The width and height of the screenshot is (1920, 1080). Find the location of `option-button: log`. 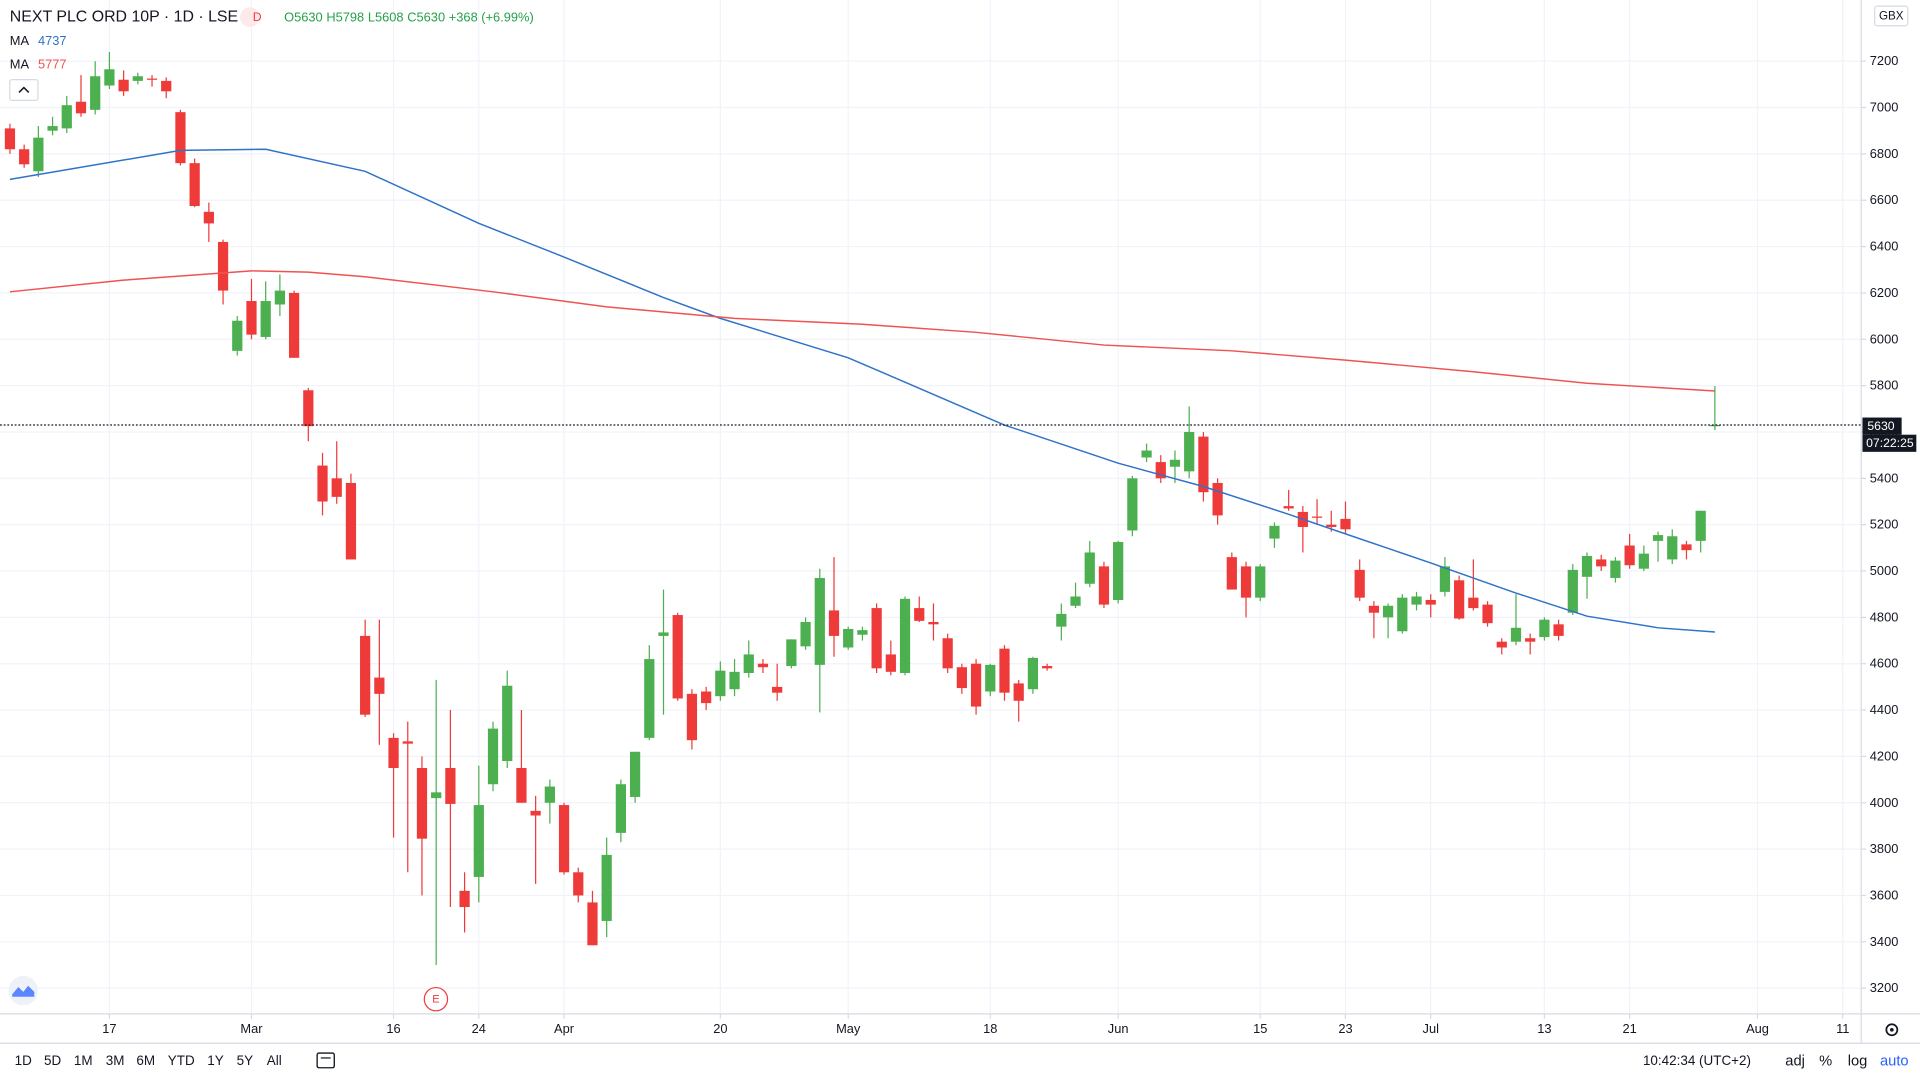

option-button: log is located at coordinates (1858, 1062).